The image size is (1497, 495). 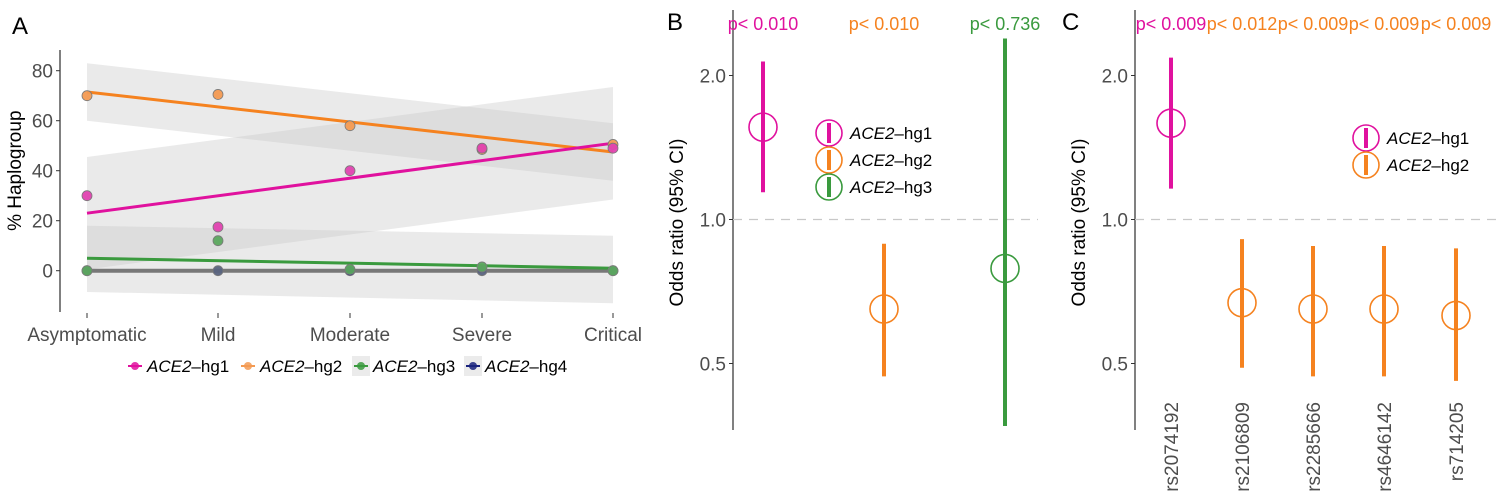 I want to click on p-value-label: p< 0.012, so click(x=1242, y=24).